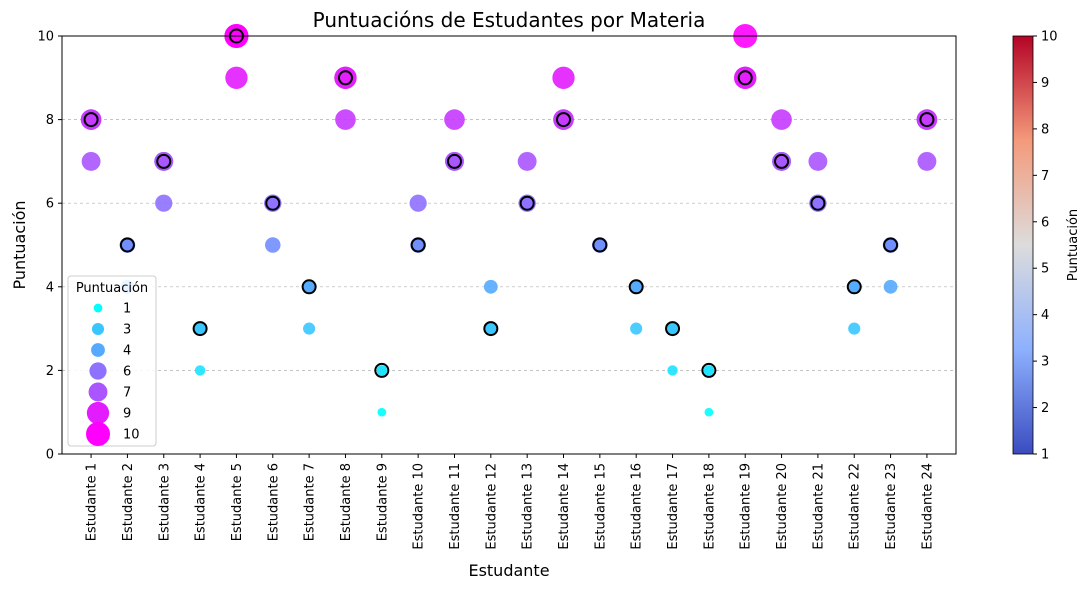  Describe the element at coordinates (112, 361) in the screenshot. I see `legend: Puntuación 1 3 4 6 7 9 10` at that location.